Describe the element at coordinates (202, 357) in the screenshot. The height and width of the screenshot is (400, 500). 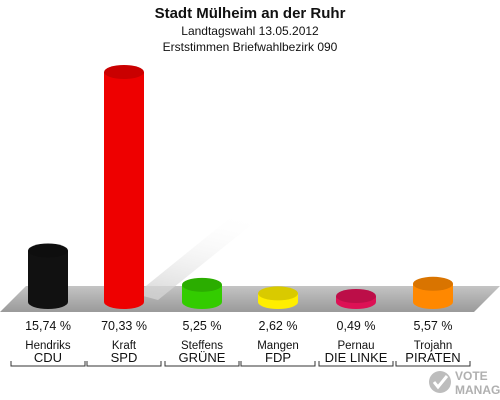
I see `party-label: GRÜNE` at that location.